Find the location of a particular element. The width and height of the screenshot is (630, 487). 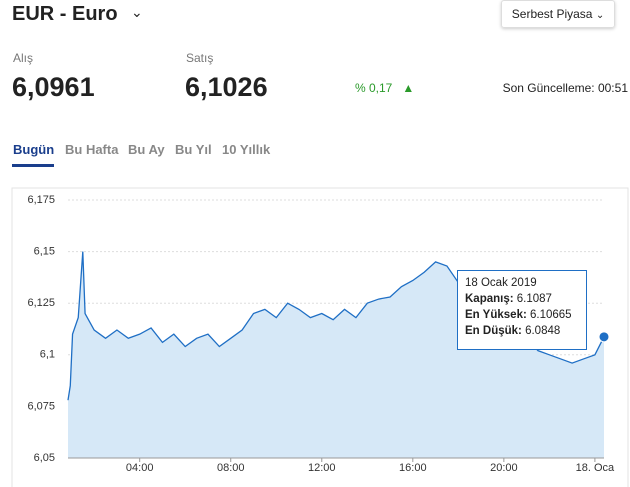

sell: 6,1026 is located at coordinates (226, 87).